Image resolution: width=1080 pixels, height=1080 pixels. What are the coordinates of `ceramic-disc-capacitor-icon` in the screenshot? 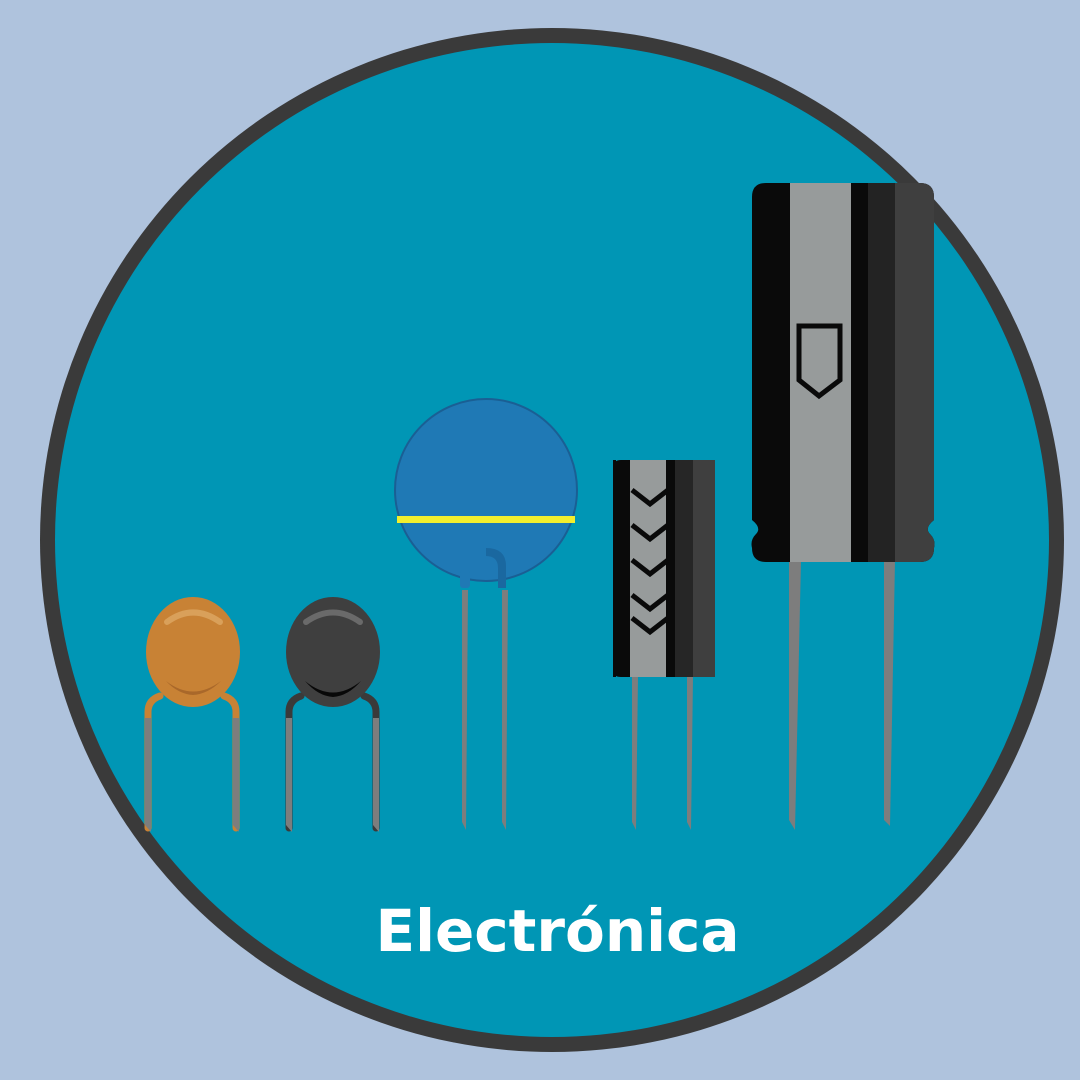 It's located at (192, 714).